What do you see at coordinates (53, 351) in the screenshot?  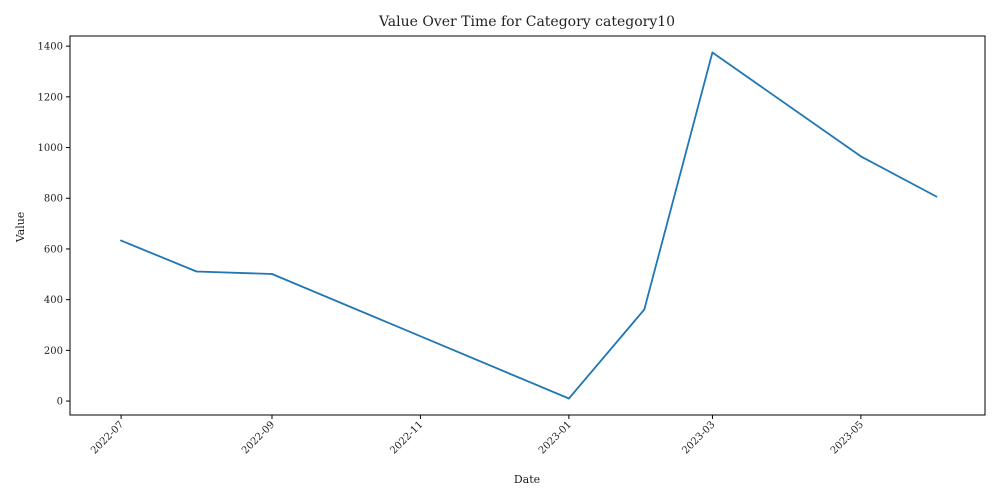 I see `y-tick-label: 200` at bounding box center [53, 351].